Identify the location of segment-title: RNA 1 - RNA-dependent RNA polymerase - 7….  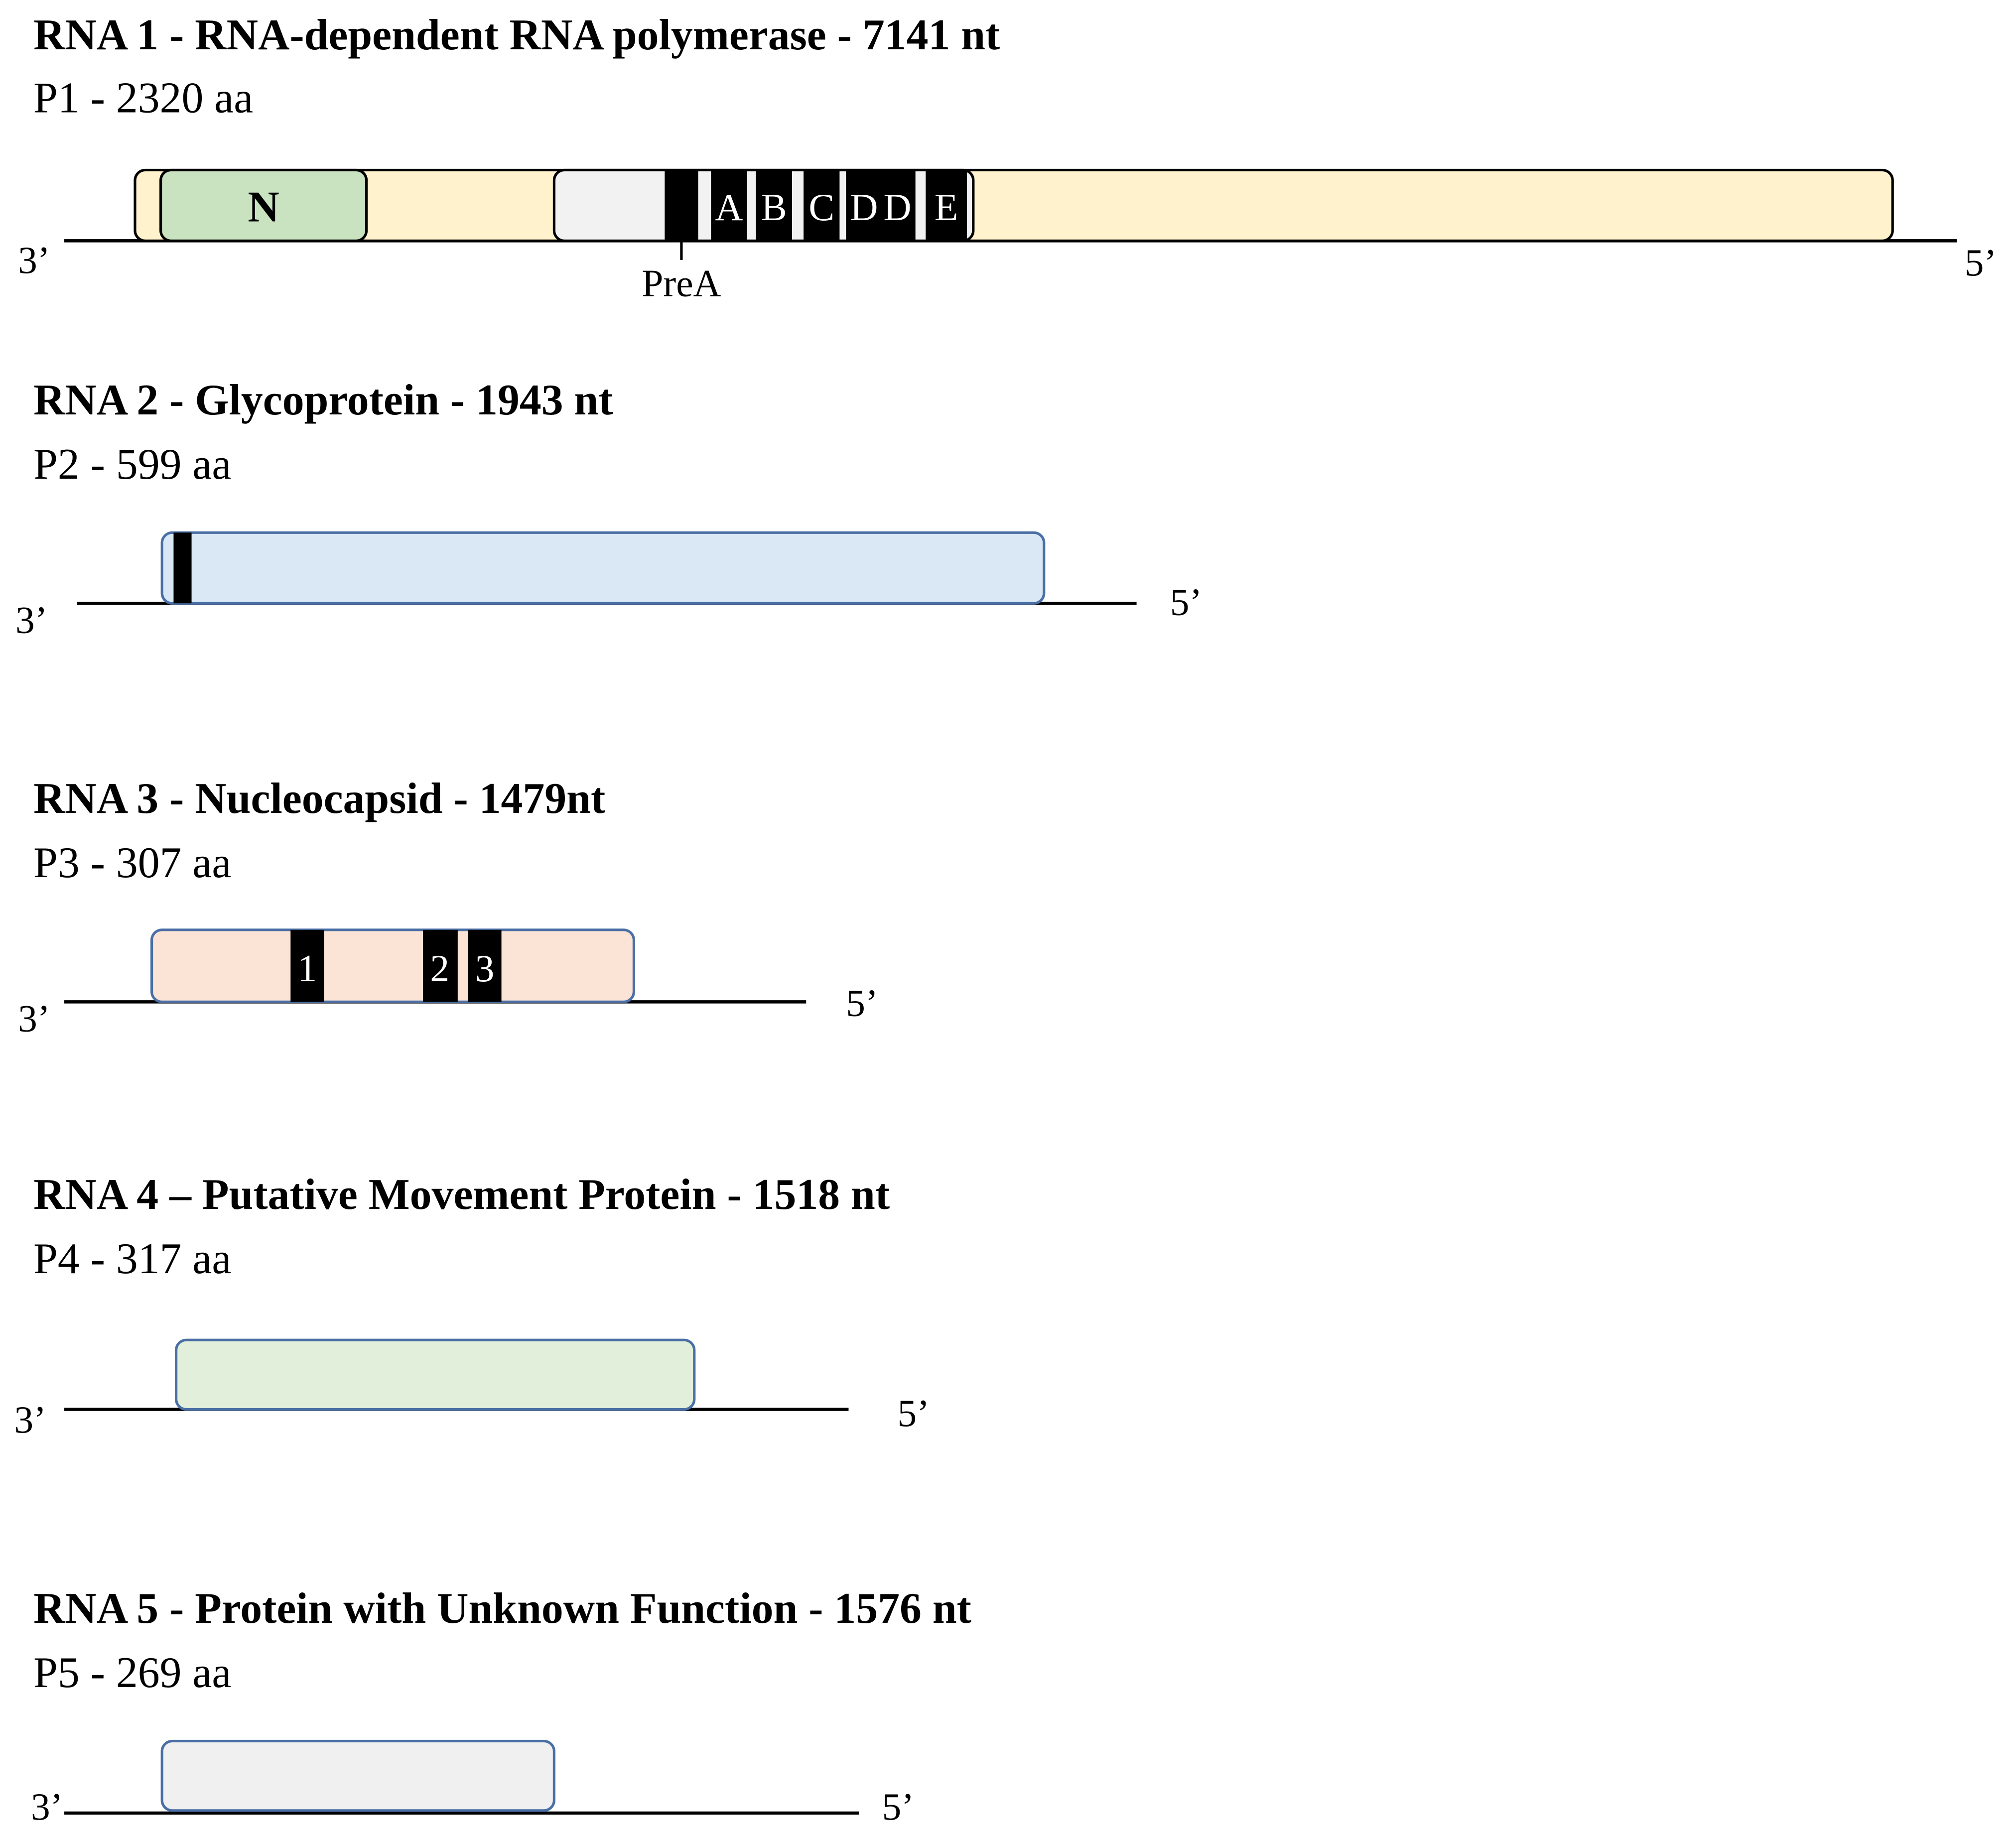
(516, 34).